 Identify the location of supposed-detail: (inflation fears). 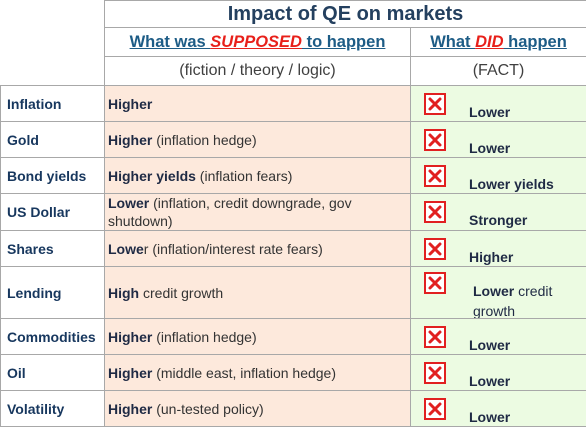
(244, 175).